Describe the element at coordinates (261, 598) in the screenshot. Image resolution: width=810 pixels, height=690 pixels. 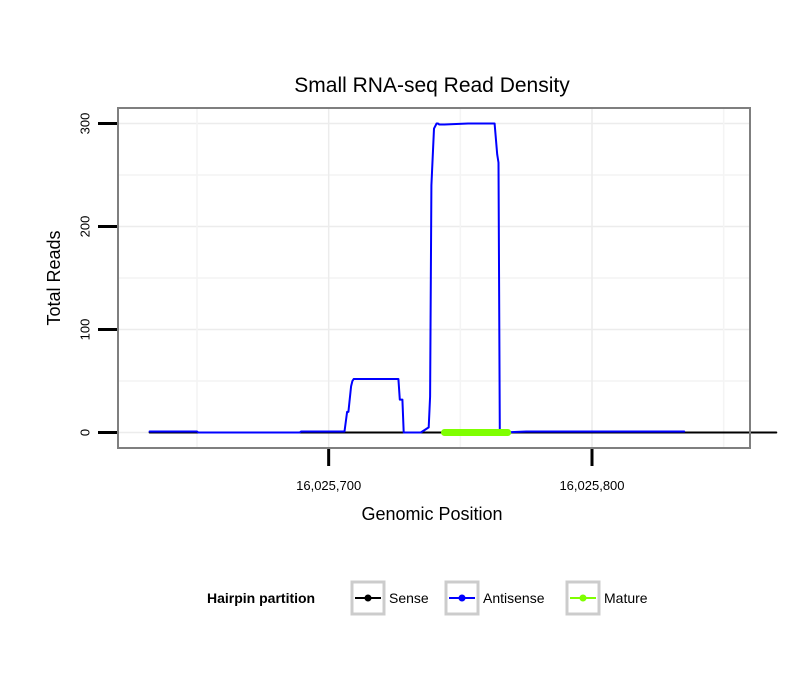
I see `legend-title: Hairpin partition` at that location.